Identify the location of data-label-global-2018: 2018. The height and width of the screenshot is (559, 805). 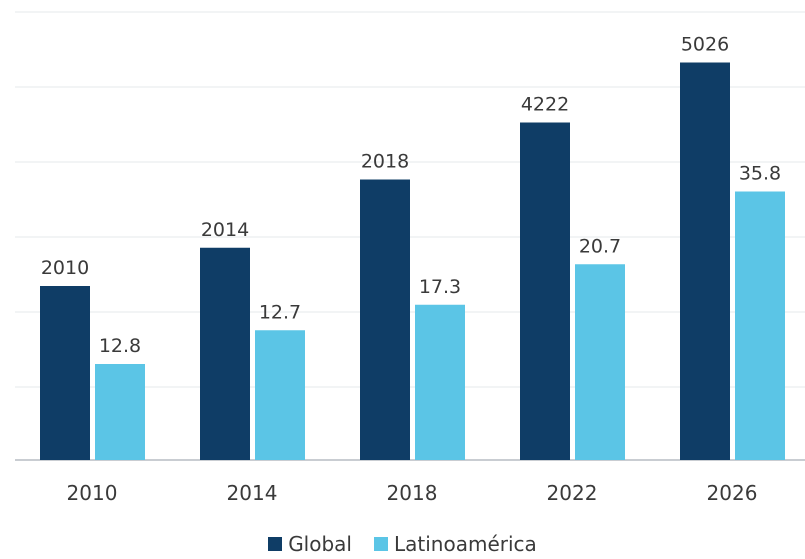
(385, 162).